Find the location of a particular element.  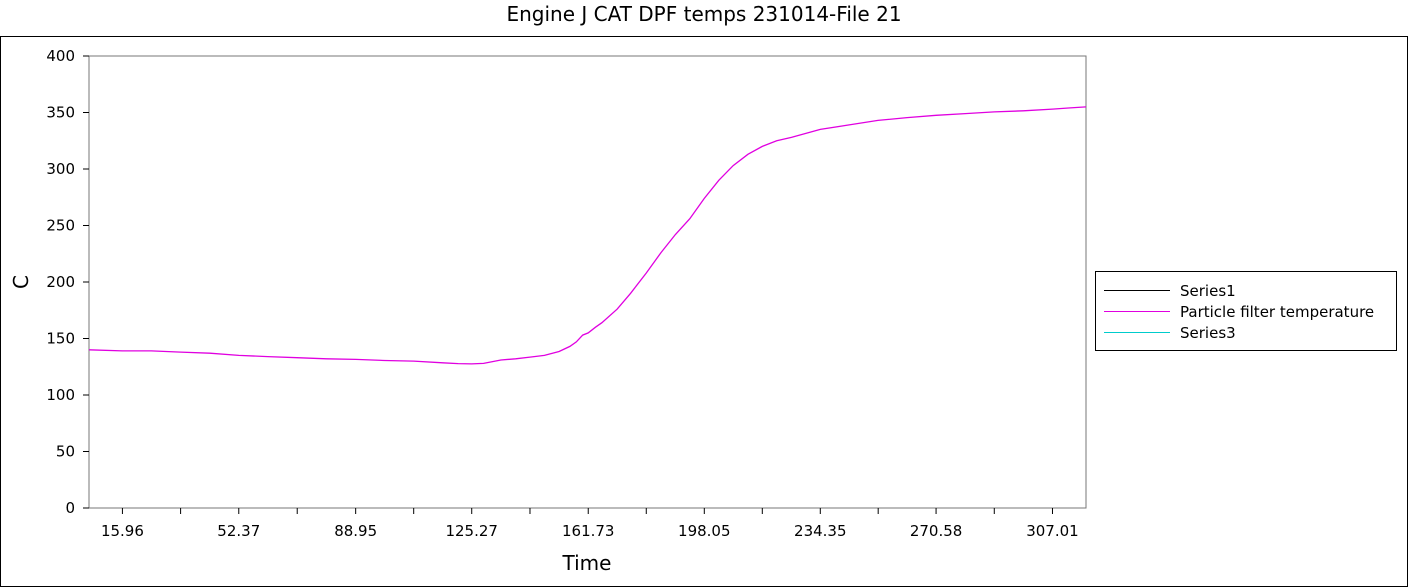

chart-title: Engine J CAT DPF temps 231014-File 21 is located at coordinates (704, 14).